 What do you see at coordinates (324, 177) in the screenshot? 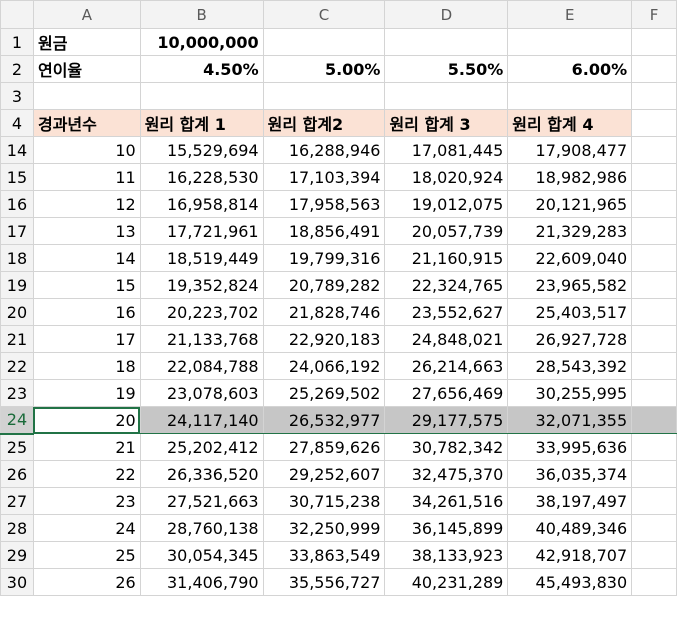
I see `cell-c15: 17,103,394` at bounding box center [324, 177].